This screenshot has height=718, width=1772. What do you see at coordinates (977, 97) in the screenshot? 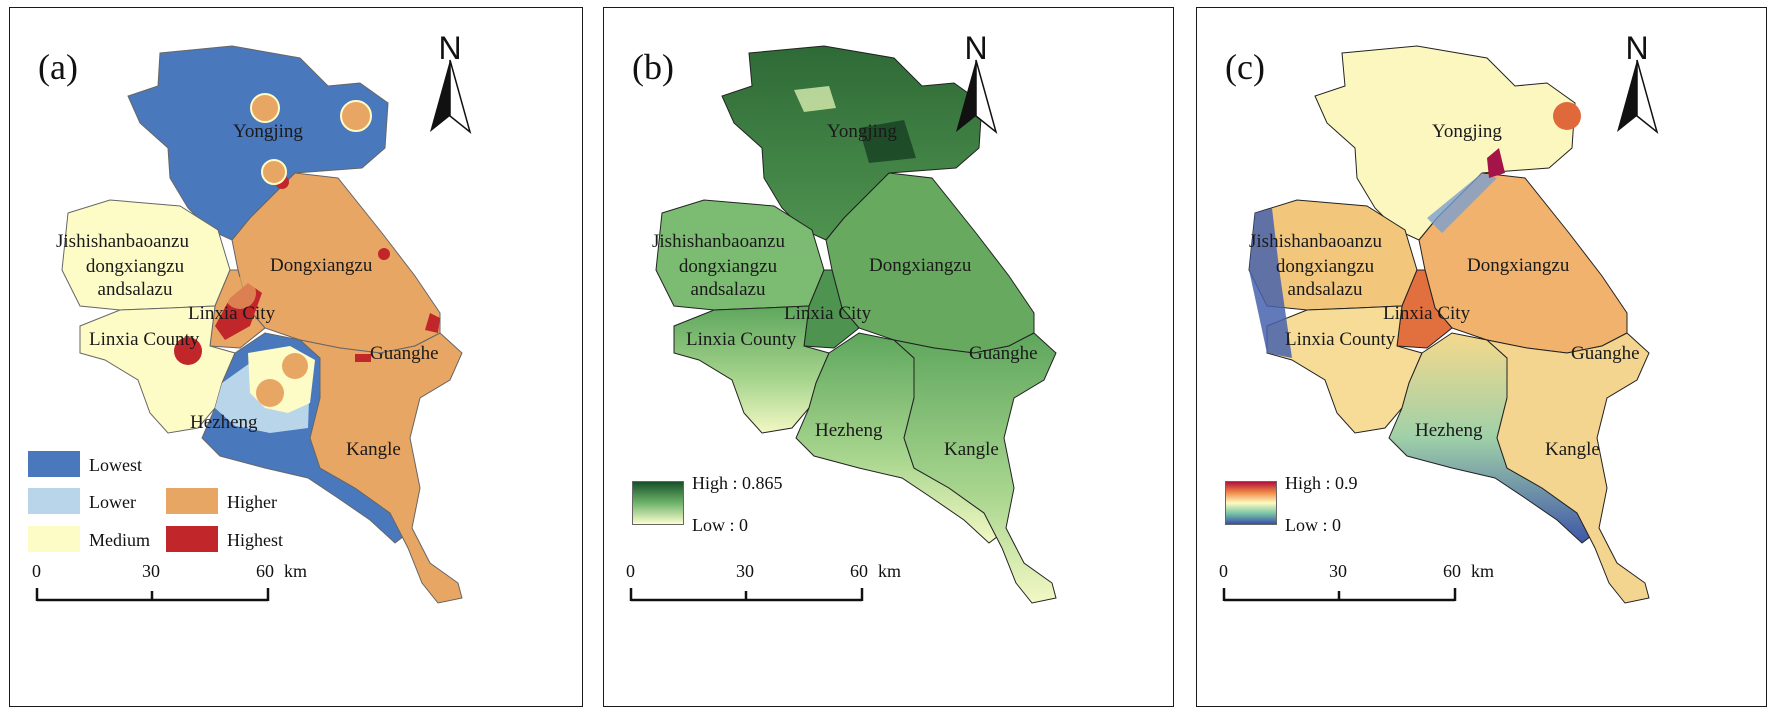
I see `north-arrow-b` at bounding box center [977, 97].